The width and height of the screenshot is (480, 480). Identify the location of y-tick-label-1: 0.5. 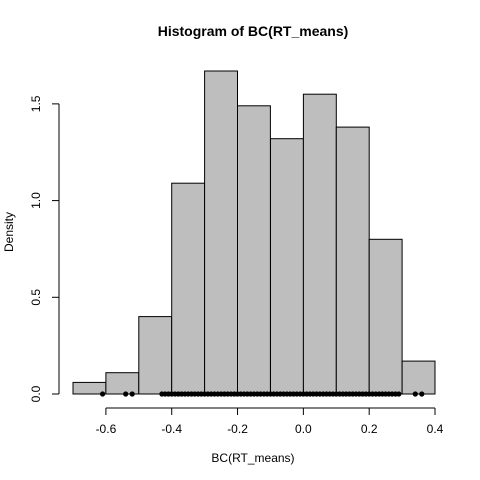
(36, 297).